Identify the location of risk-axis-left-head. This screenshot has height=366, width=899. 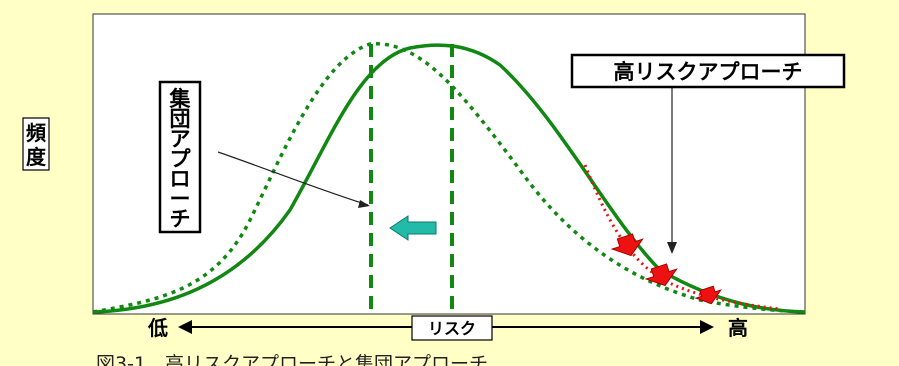
(185, 327).